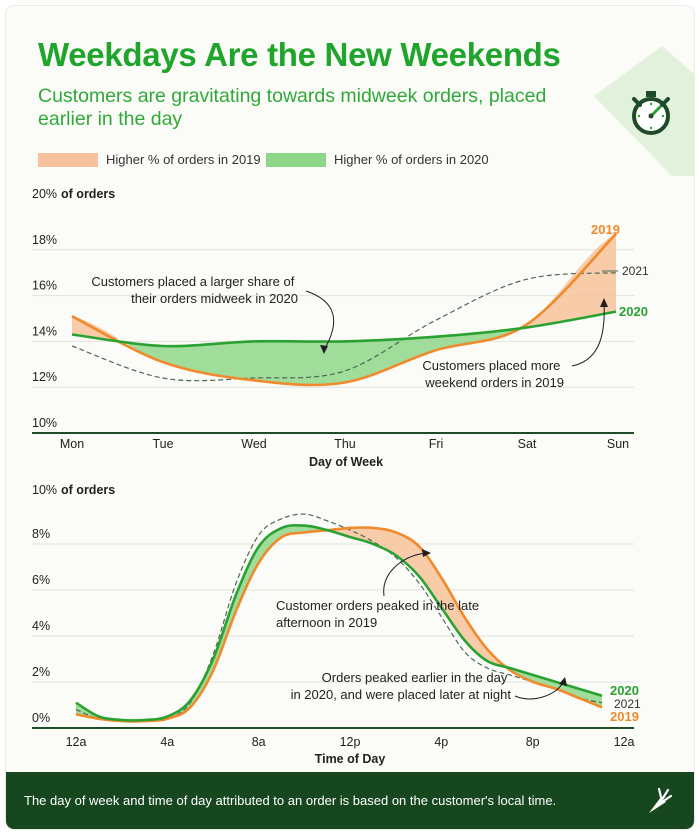  What do you see at coordinates (254, 444) in the screenshot?
I see `x-tick-label: Wed` at bounding box center [254, 444].